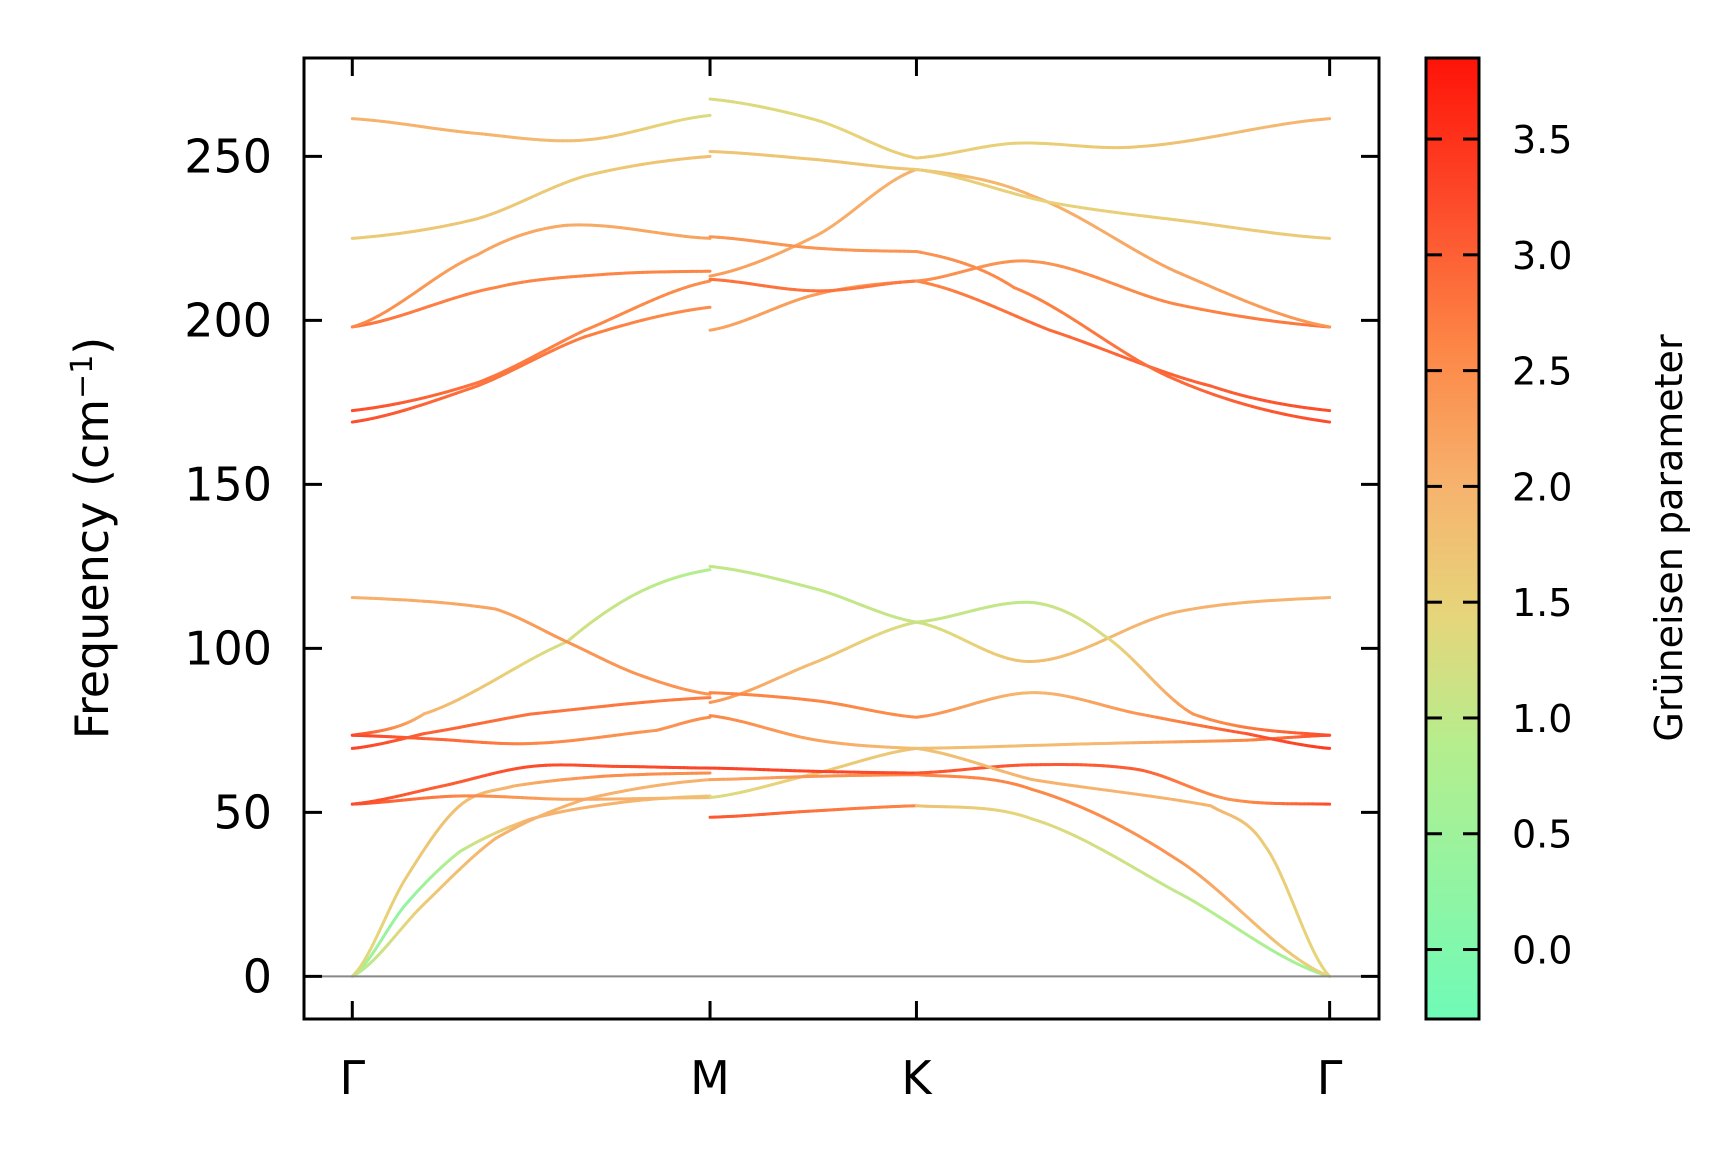  Describe the element at coordinates (1542, 372) in the screenshot. I see `colorbar-tick-label: 2.5` at that location.